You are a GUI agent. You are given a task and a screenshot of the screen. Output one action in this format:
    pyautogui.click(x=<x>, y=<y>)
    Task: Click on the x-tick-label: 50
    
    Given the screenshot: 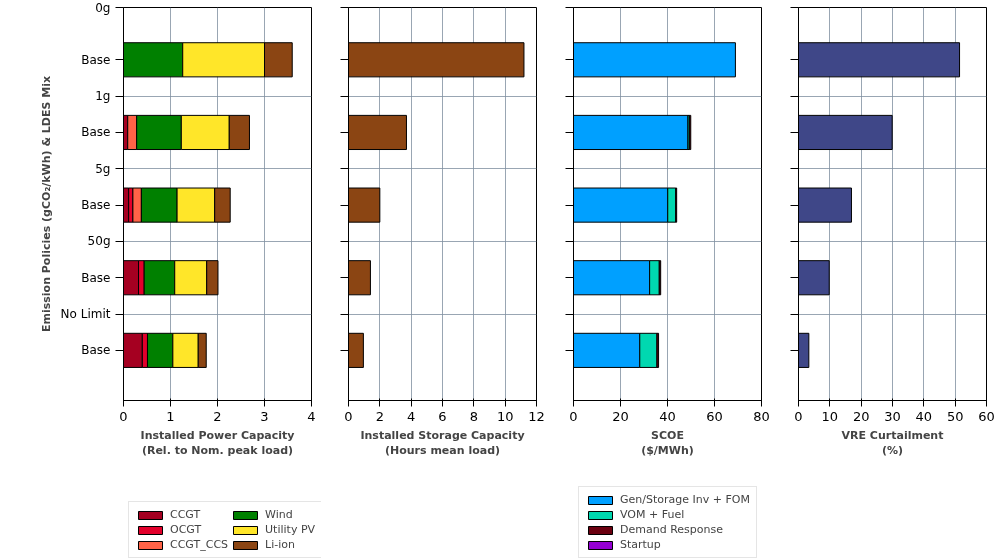 What is the action you would take?
    pyautogui.click(x=955, y=416)
    